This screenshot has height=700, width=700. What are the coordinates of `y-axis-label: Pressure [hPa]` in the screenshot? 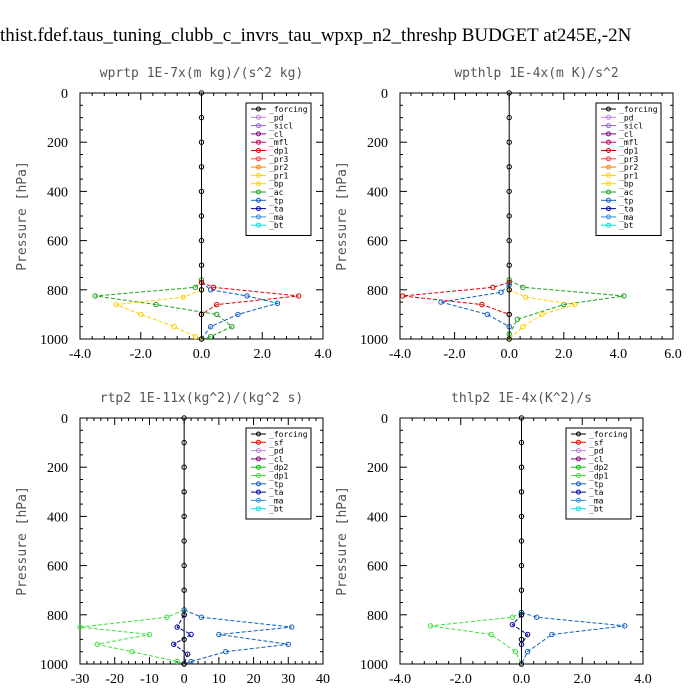 It's located at (342, 541).